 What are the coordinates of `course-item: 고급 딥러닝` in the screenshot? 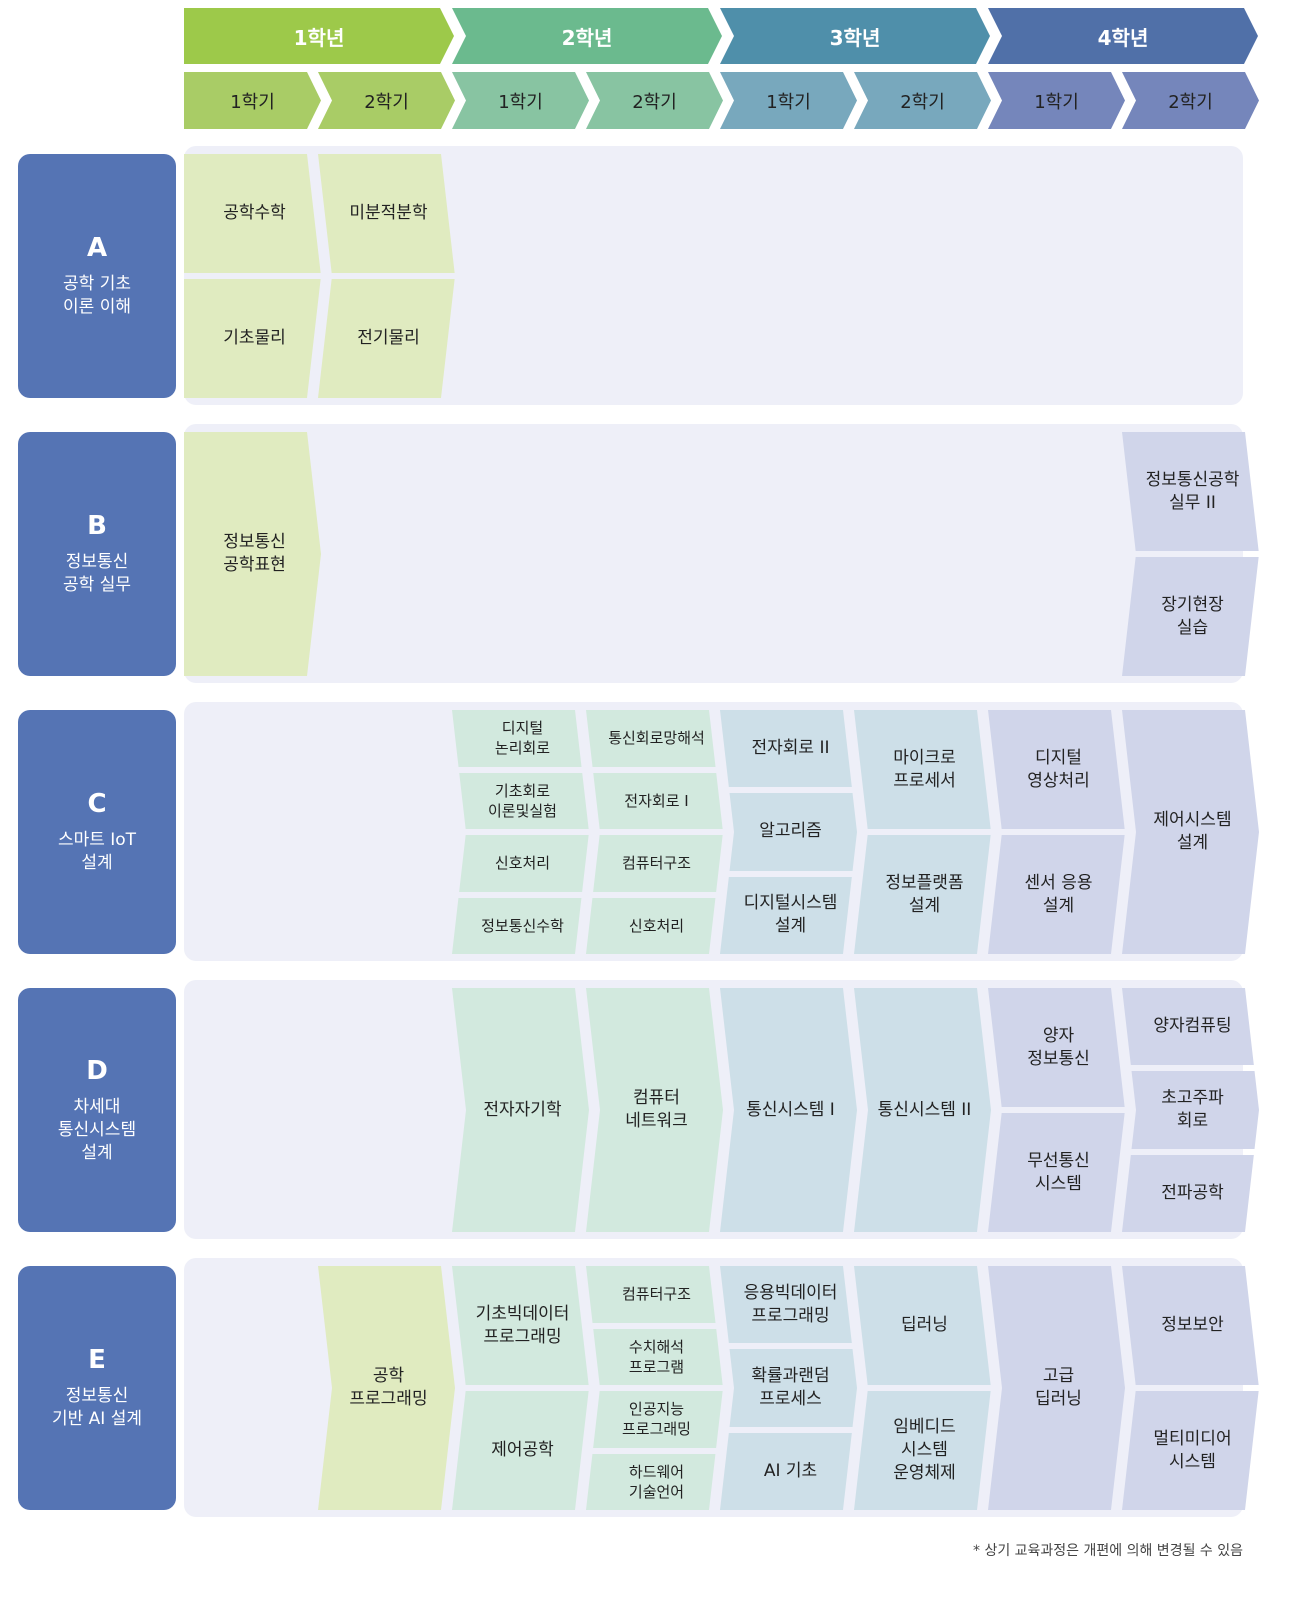 It's located at (1056, 1388).